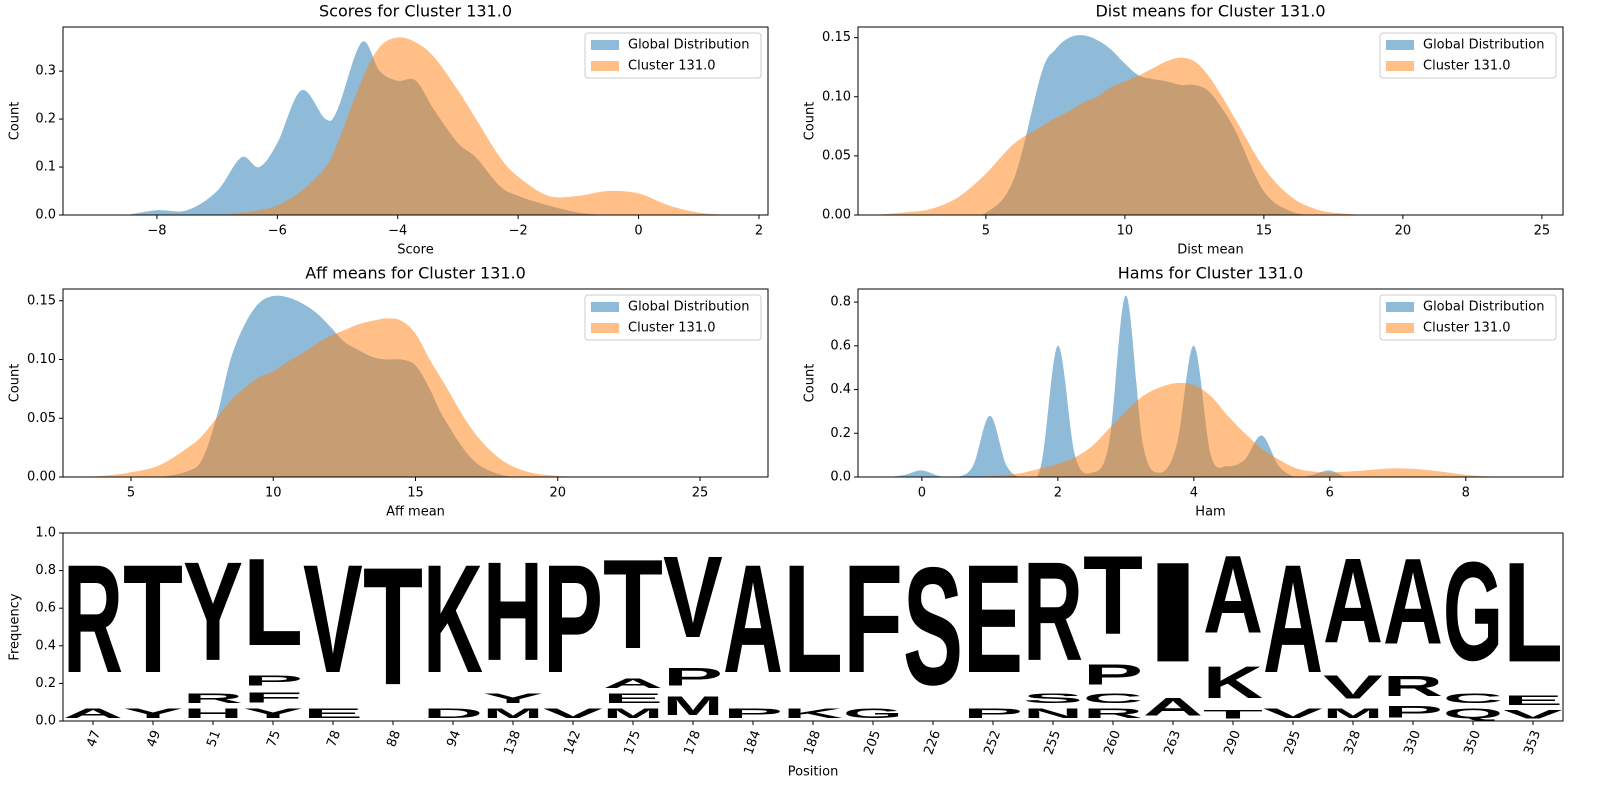 This screenshot has width=1600, height=800. What do you see at coordinates (273, 697) in the screenshot?
I see `logo-letter: F` at bounding box center [273, 697].